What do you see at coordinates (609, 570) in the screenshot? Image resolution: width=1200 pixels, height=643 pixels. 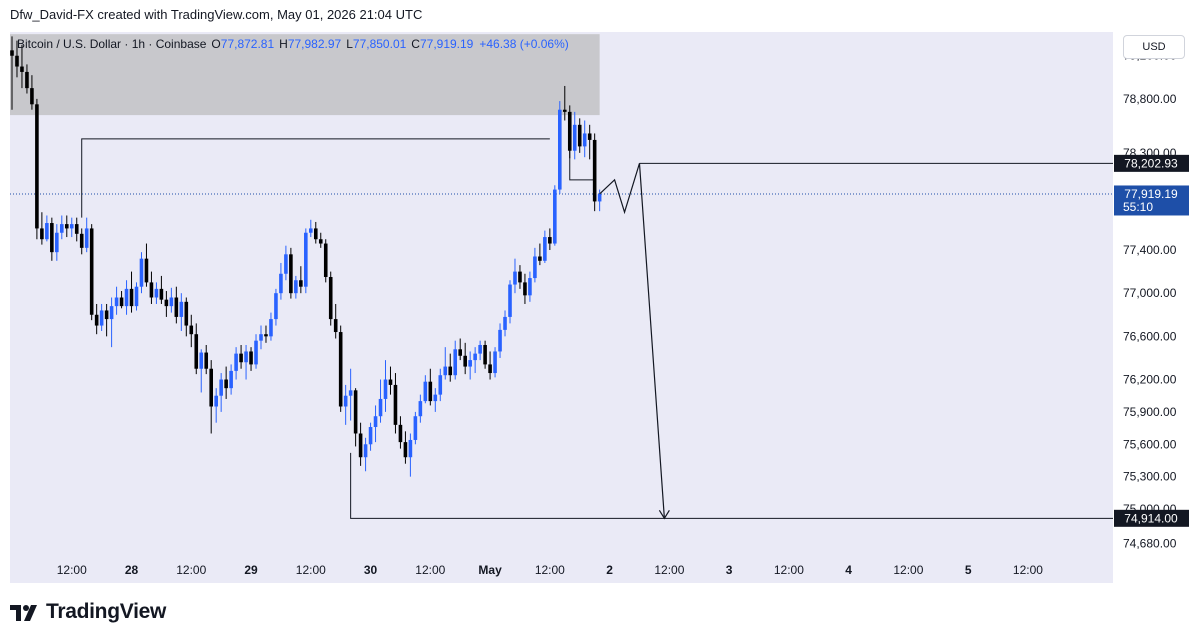 I see `x-tick-label: 2` at bounding box center [609, 570].